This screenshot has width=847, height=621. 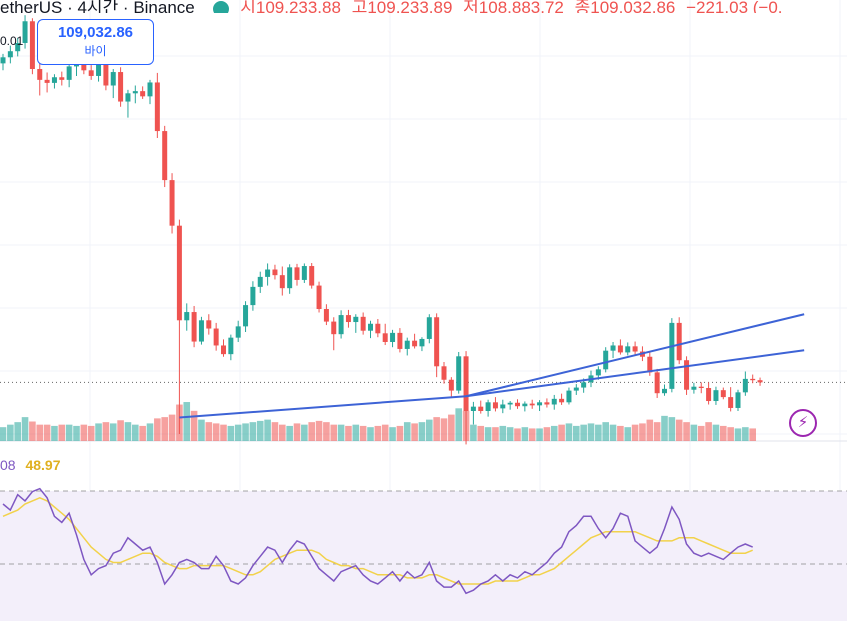 What do you see at coordinates (221, 6) in the screenshot?
I see `market-status-icon` at bounding box center [221, 6].